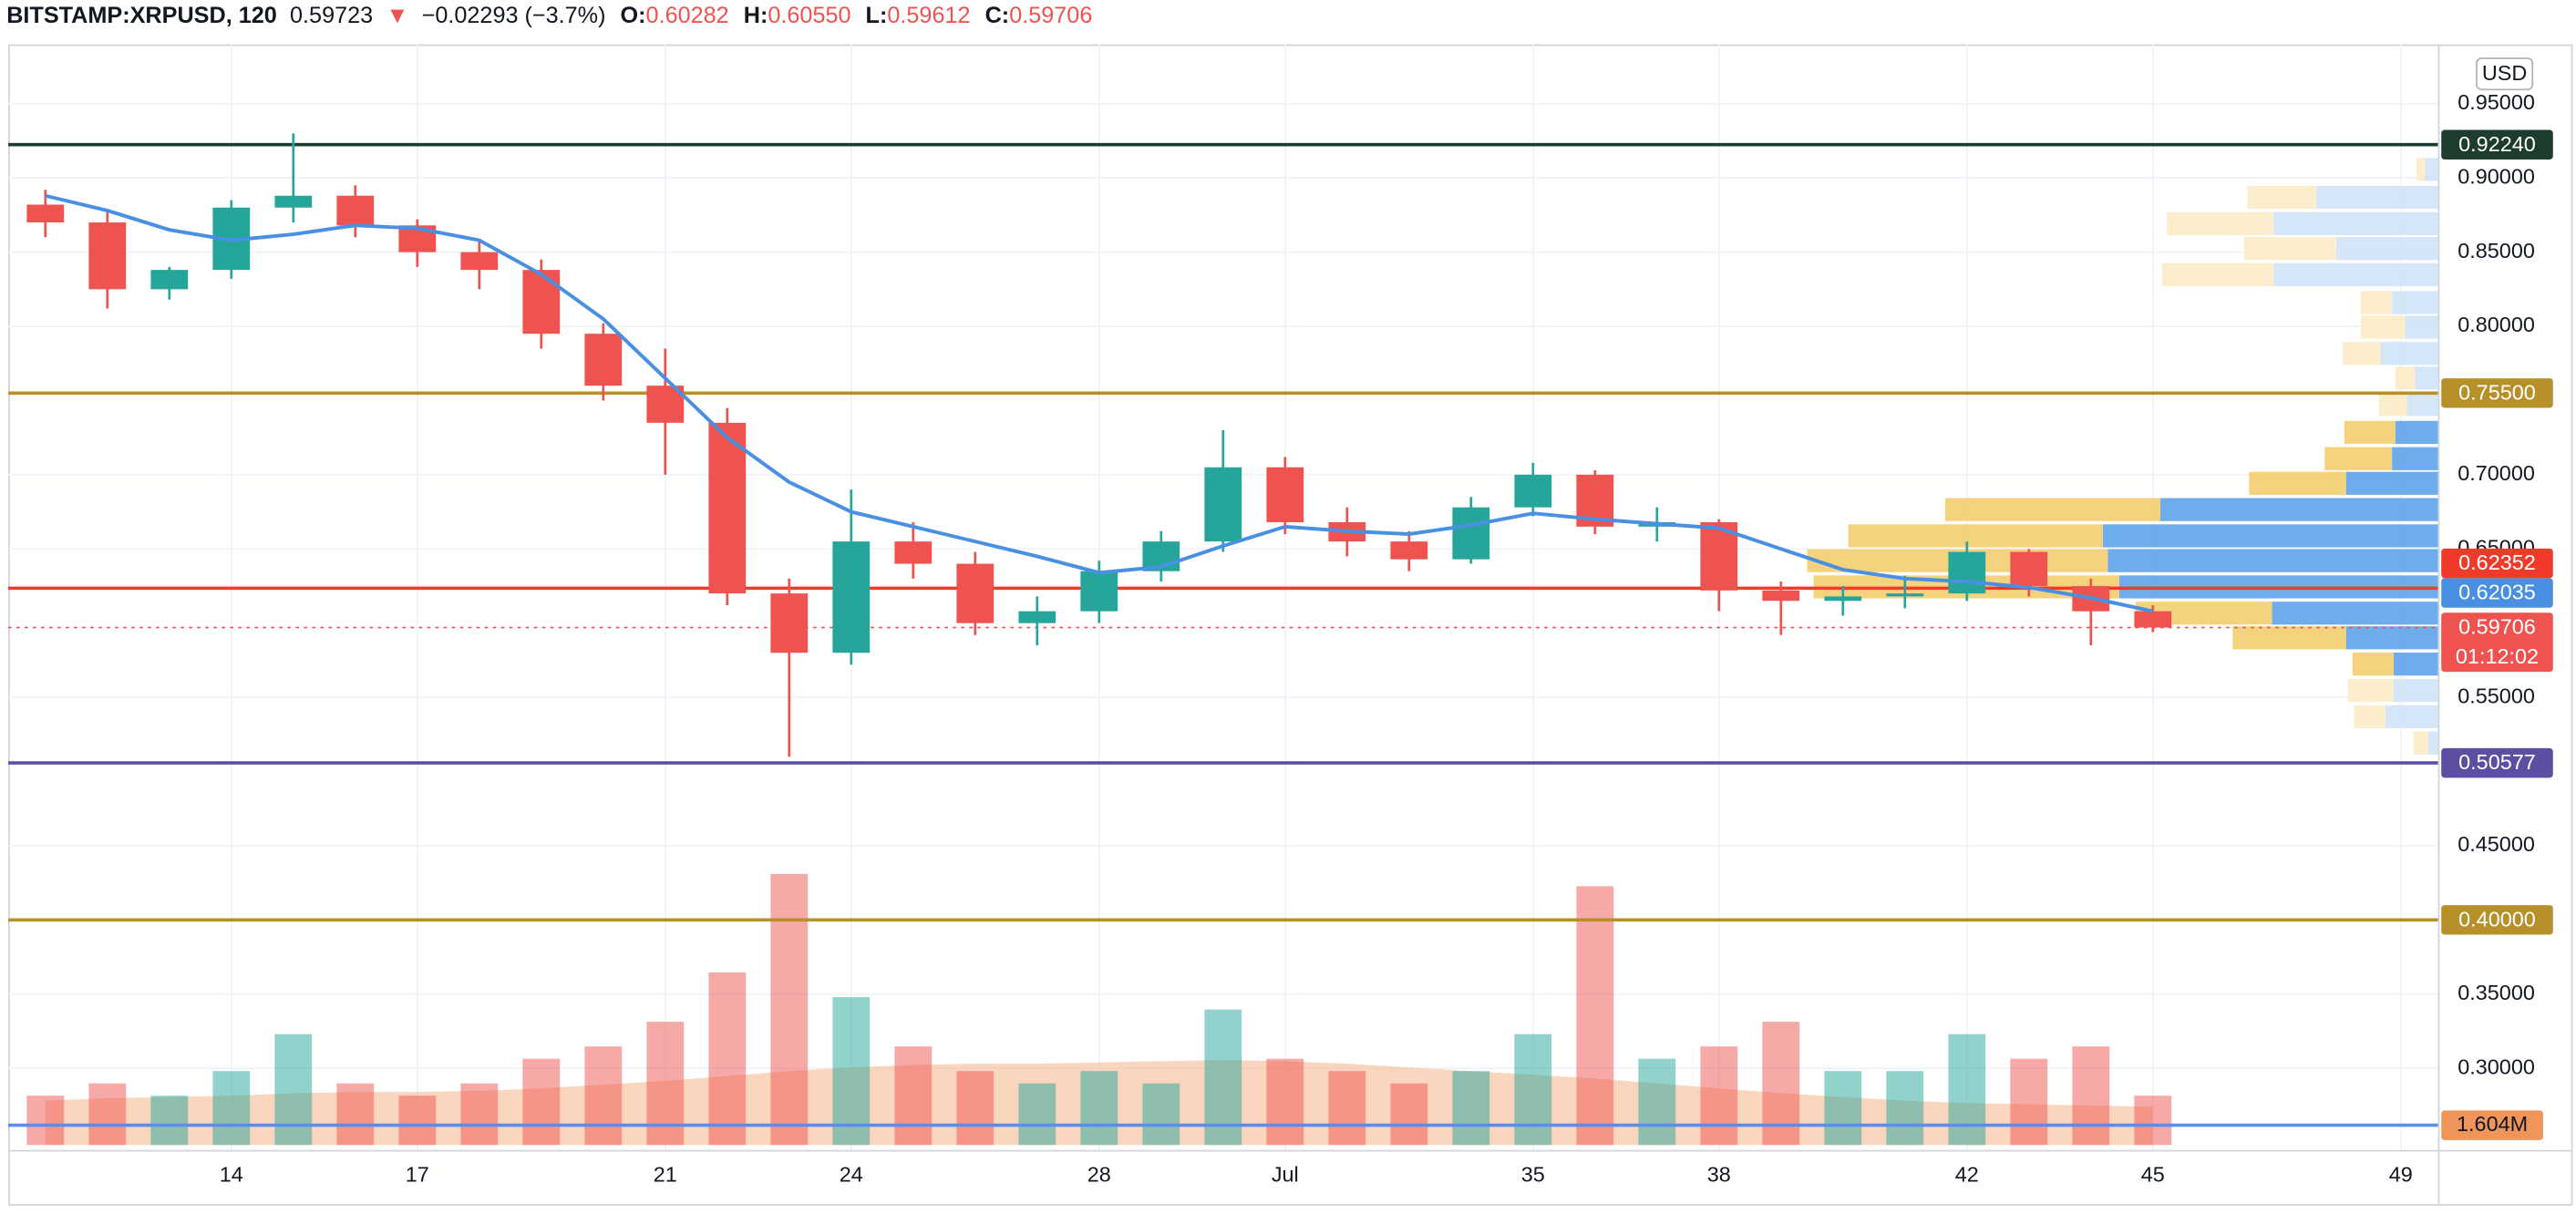  Describe the element at coordinates (231, 1175) in the screenshot. I see `x-tick-label: 14` at that location.